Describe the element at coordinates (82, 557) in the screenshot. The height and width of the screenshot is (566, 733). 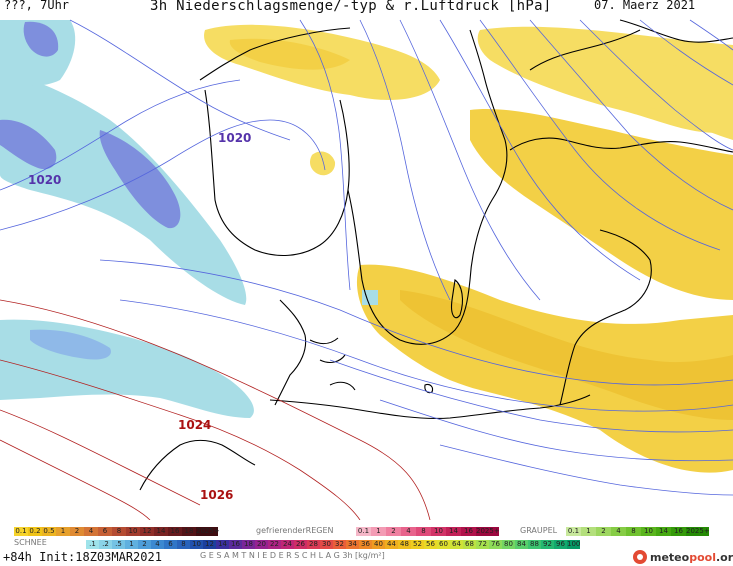
I see `model-run-info: +84h Init:18Z03MAR2021` at that location.